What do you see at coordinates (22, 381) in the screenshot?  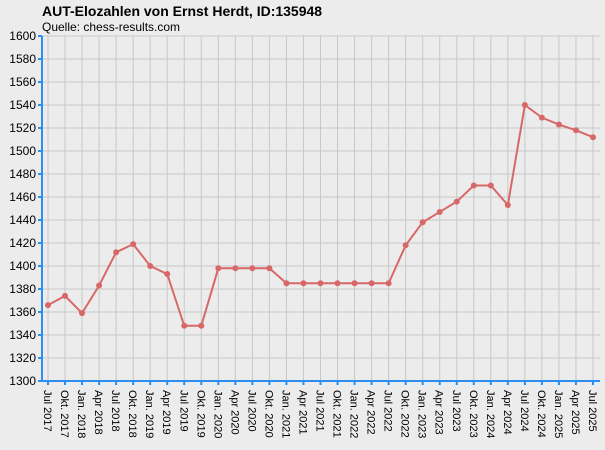 I see `y-tick-label: 1300` at bounding box center [22, 381].